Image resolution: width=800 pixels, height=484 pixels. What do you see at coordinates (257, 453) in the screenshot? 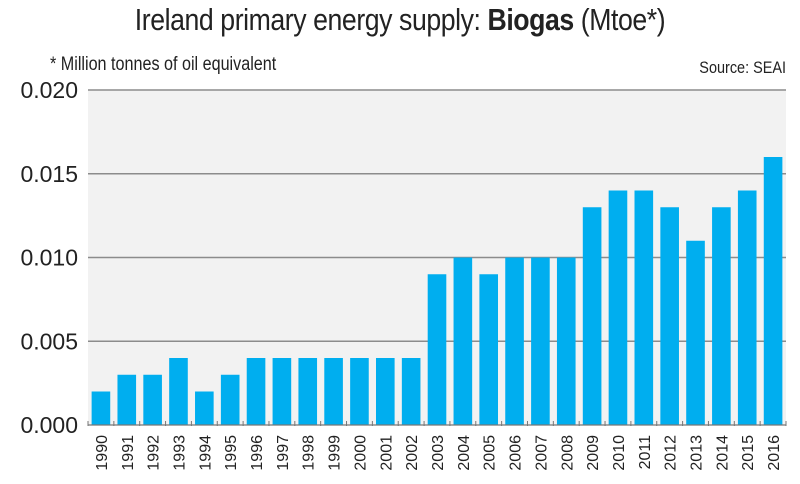
I see `x-tick-label: 1996` at bounding box center [257, 453].